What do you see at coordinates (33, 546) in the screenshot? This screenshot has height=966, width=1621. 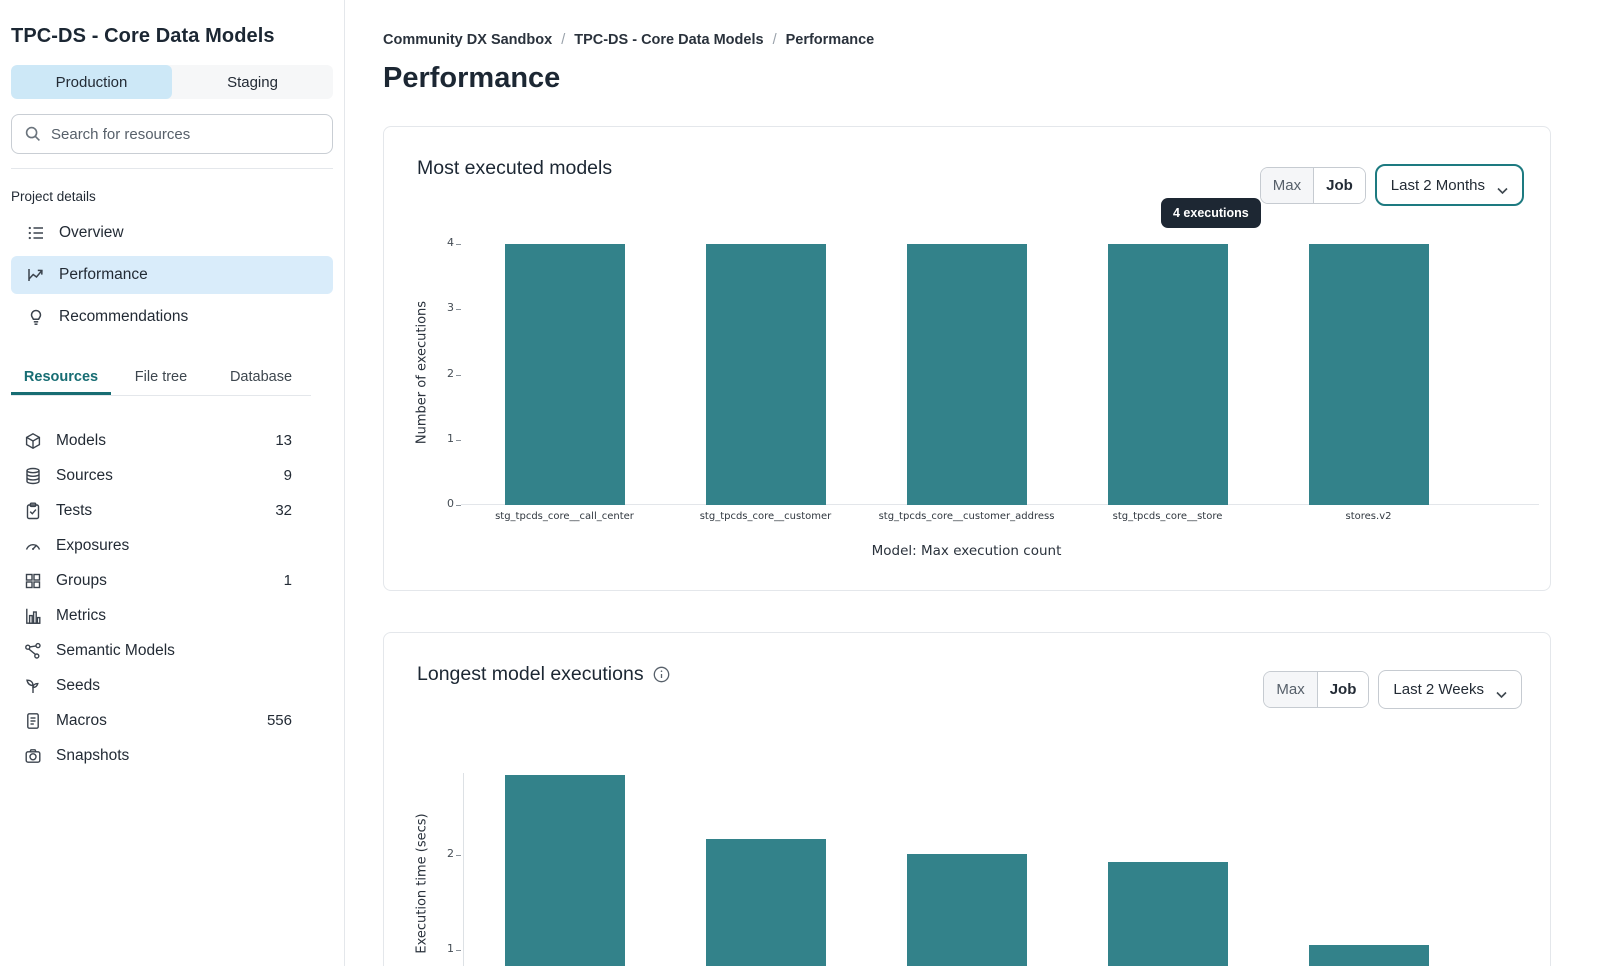 I see `gauge-icon` at bounding box center [33, 546].